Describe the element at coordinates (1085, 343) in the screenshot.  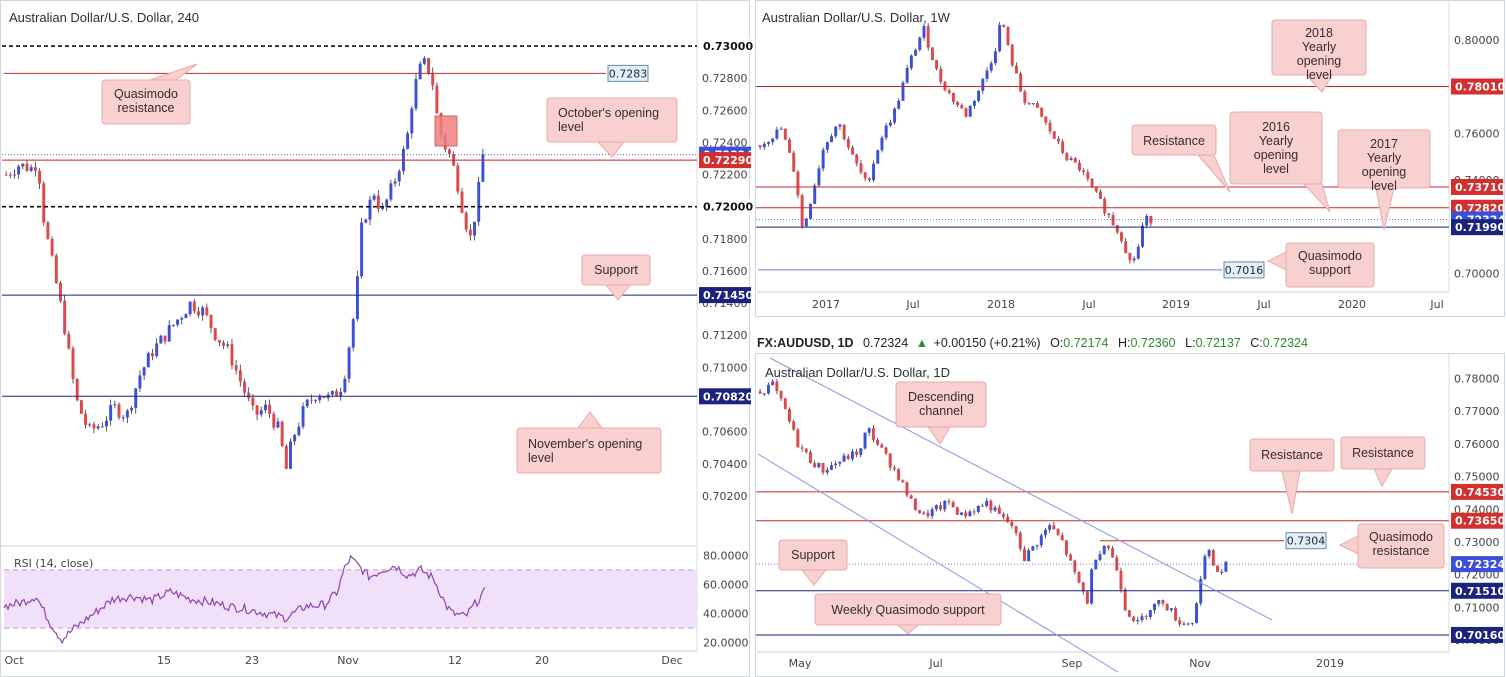
I see `info-open: 0.72174` at that location.